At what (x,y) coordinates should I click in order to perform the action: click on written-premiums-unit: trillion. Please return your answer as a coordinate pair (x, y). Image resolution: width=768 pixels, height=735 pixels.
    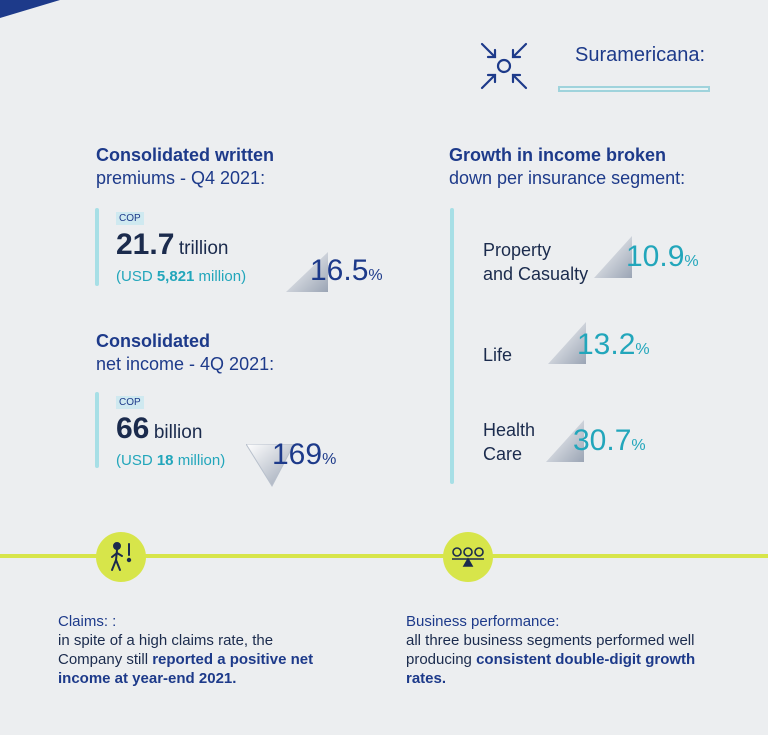
    Looking at the image, I should click on (203, 248).